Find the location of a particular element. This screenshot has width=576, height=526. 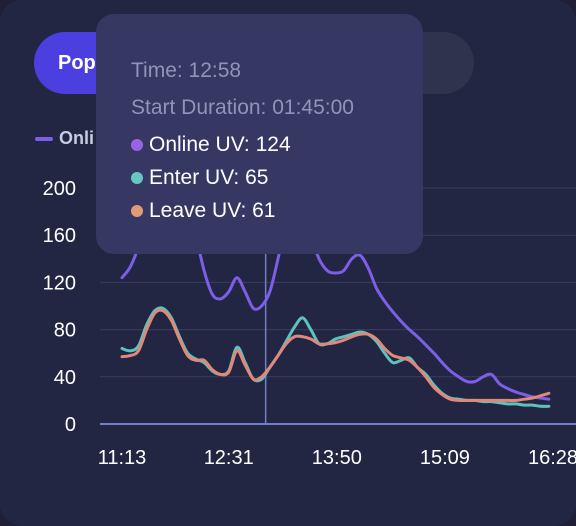

series-line-enter-uv is located at coordinates (335, 357).